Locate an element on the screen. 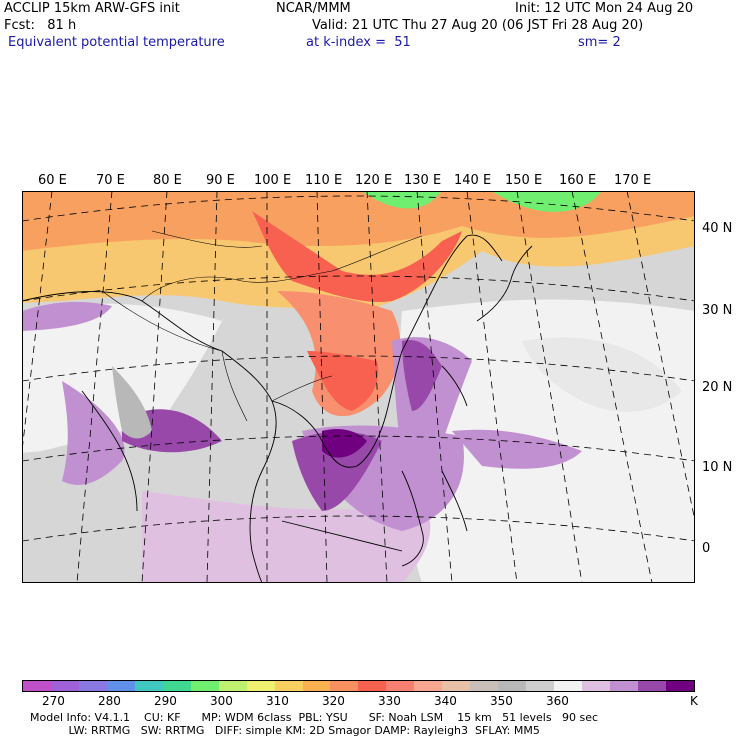 The width and height of the screenshot is (740, 740). lon-label-160e: 160 E is located at coordinates (578, 180).